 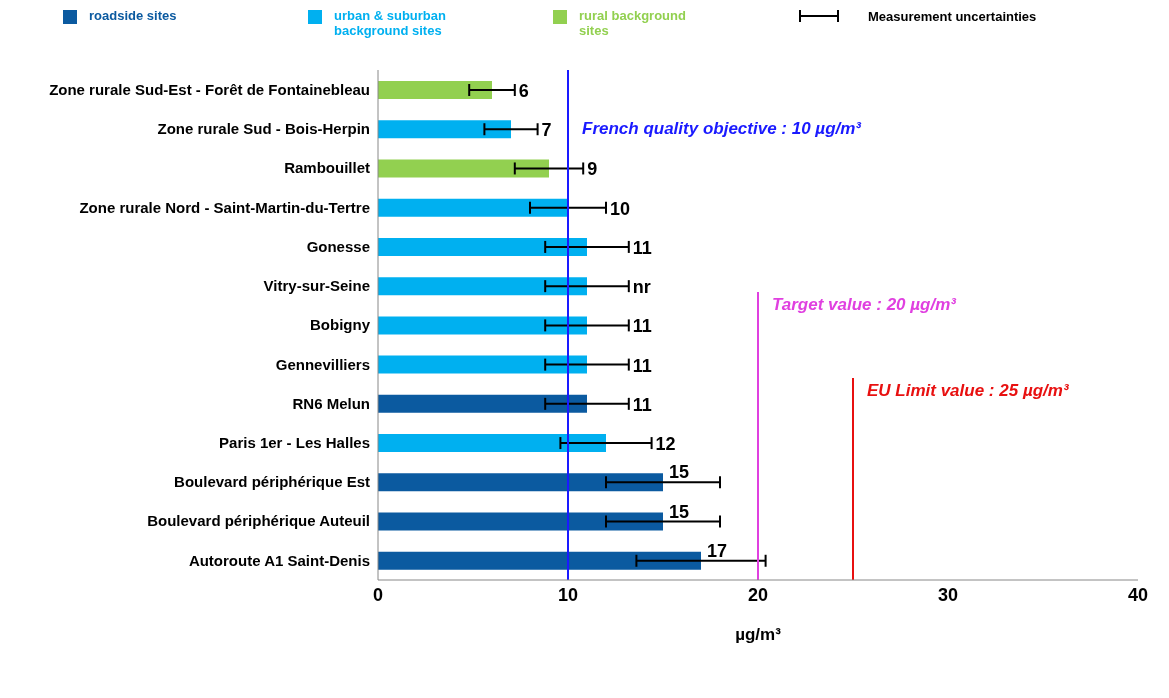 What do you see at coordinates (722, 128) in the screenshot?
I see `ref-line-label: French quality objective : 10 µg/m³` at bounding box center [722, 128].